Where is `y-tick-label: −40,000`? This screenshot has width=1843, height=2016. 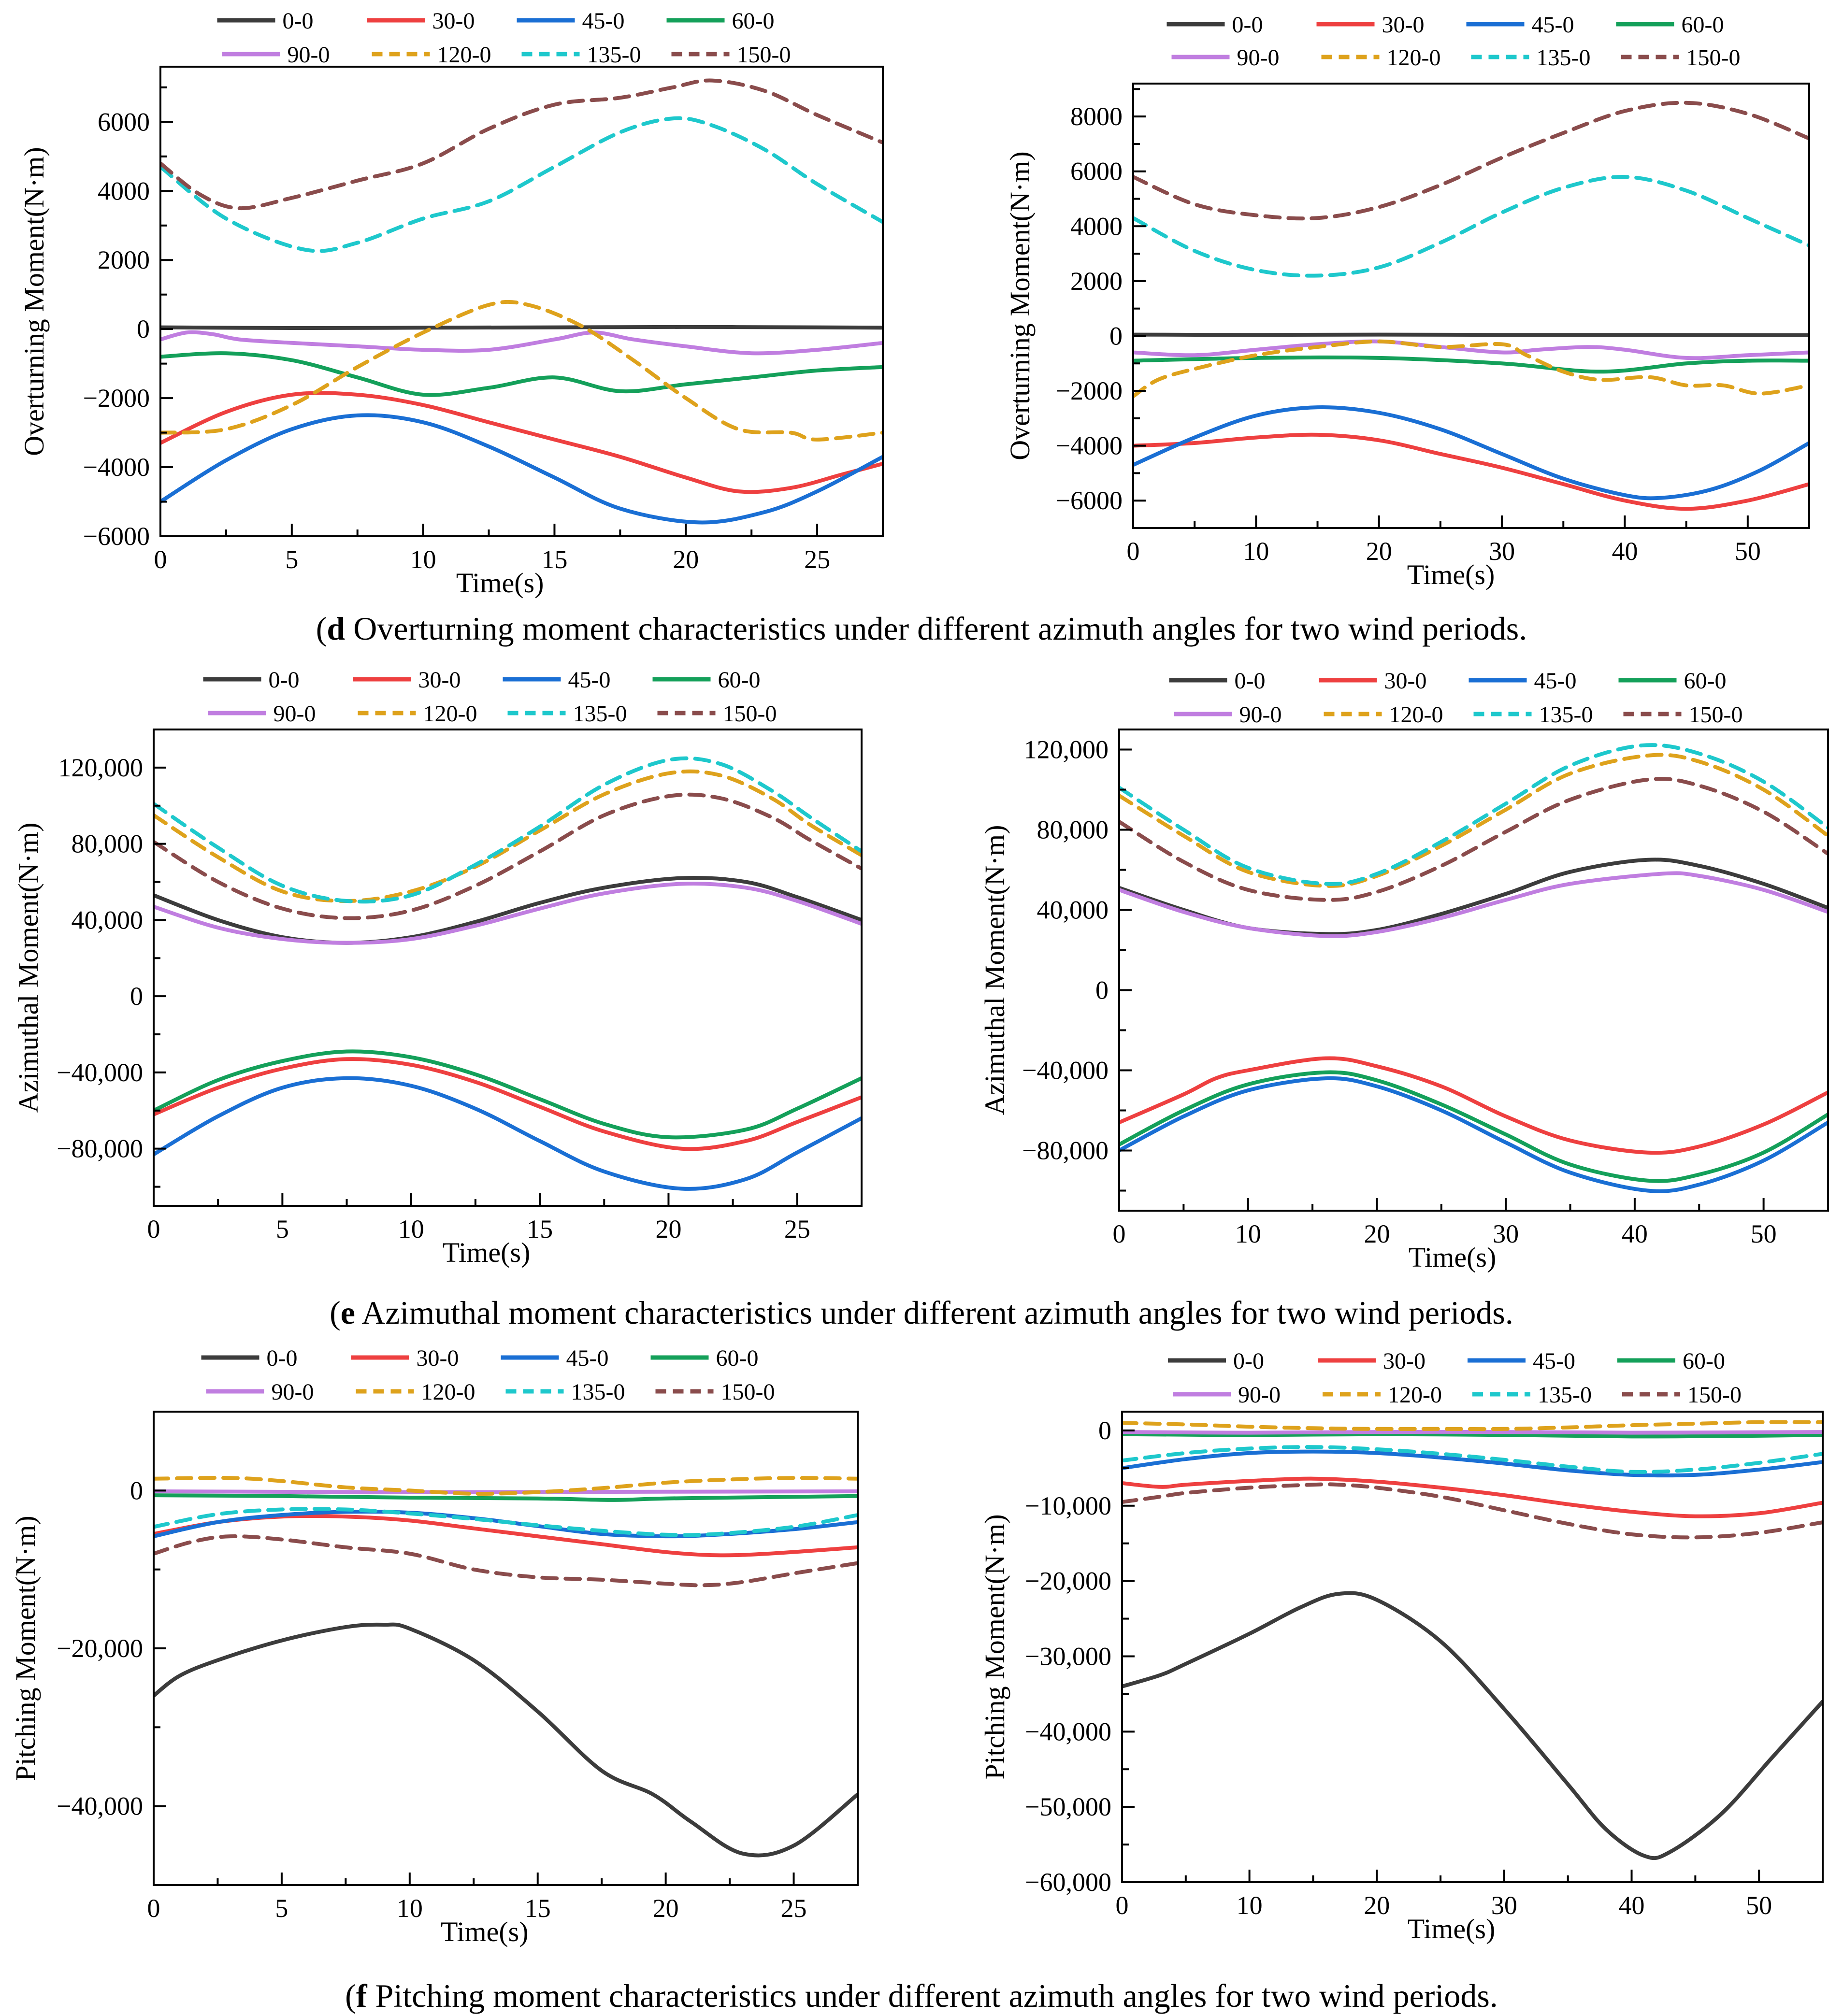 y-tick-label: −40,000 is located at coordinates (100, 1072).